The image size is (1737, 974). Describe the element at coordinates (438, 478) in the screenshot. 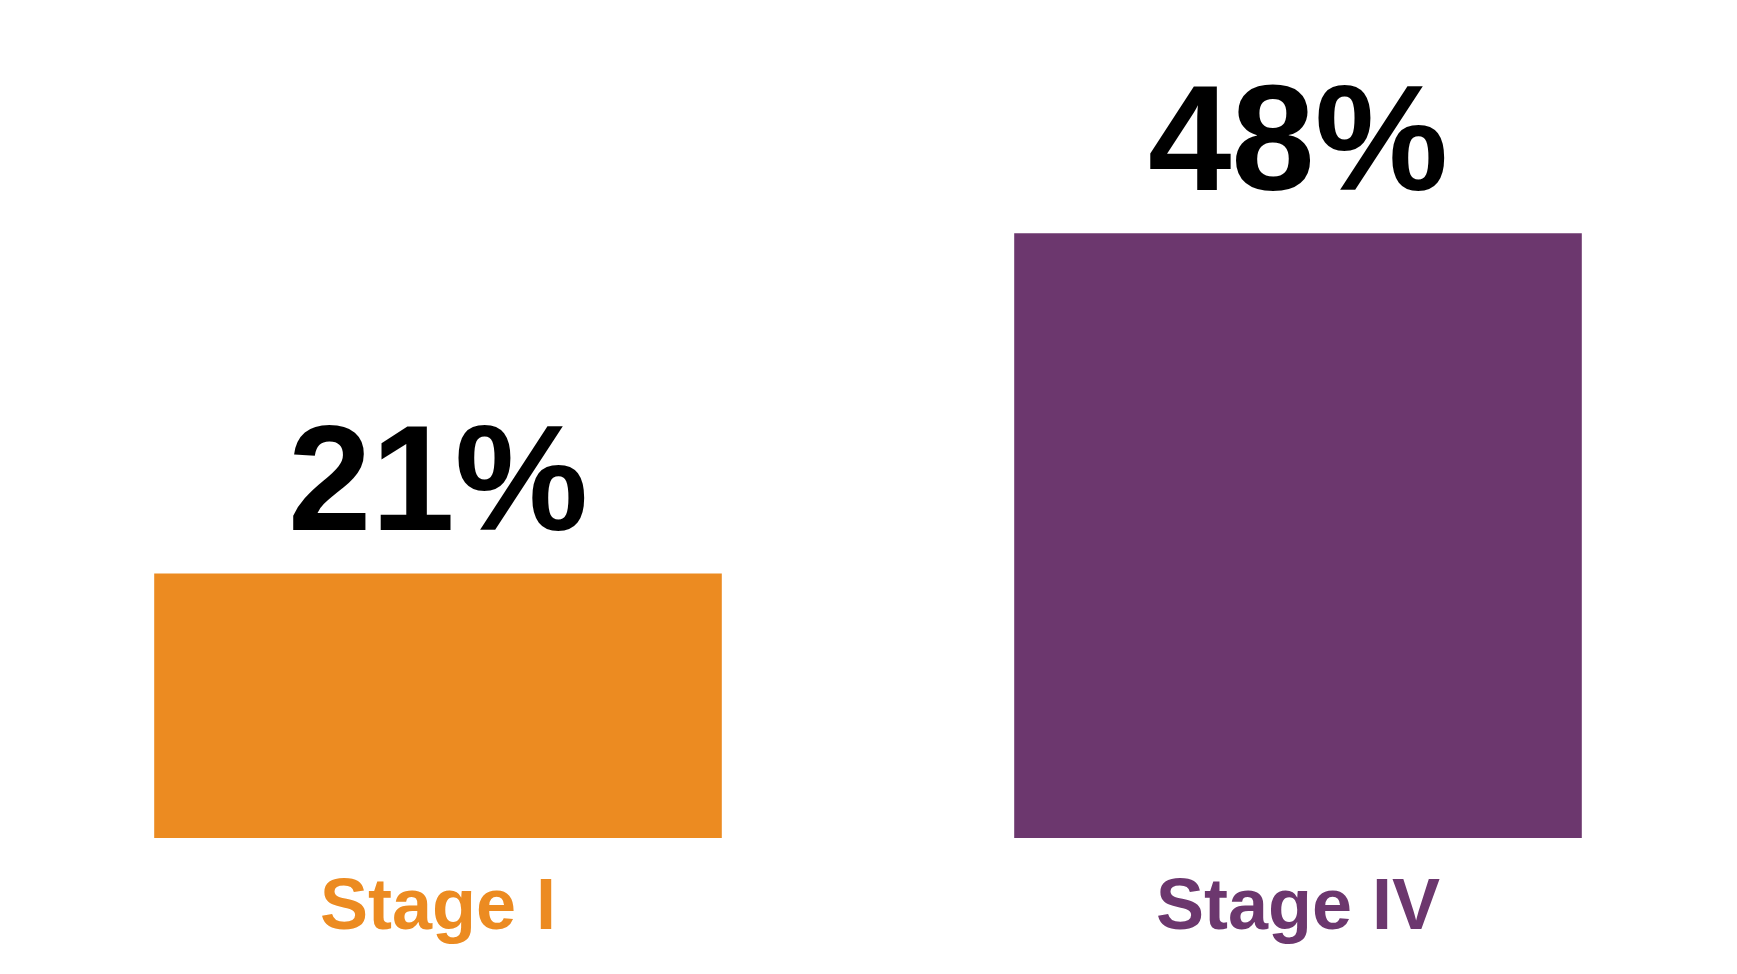

I see `data-label: 21%` at that location.